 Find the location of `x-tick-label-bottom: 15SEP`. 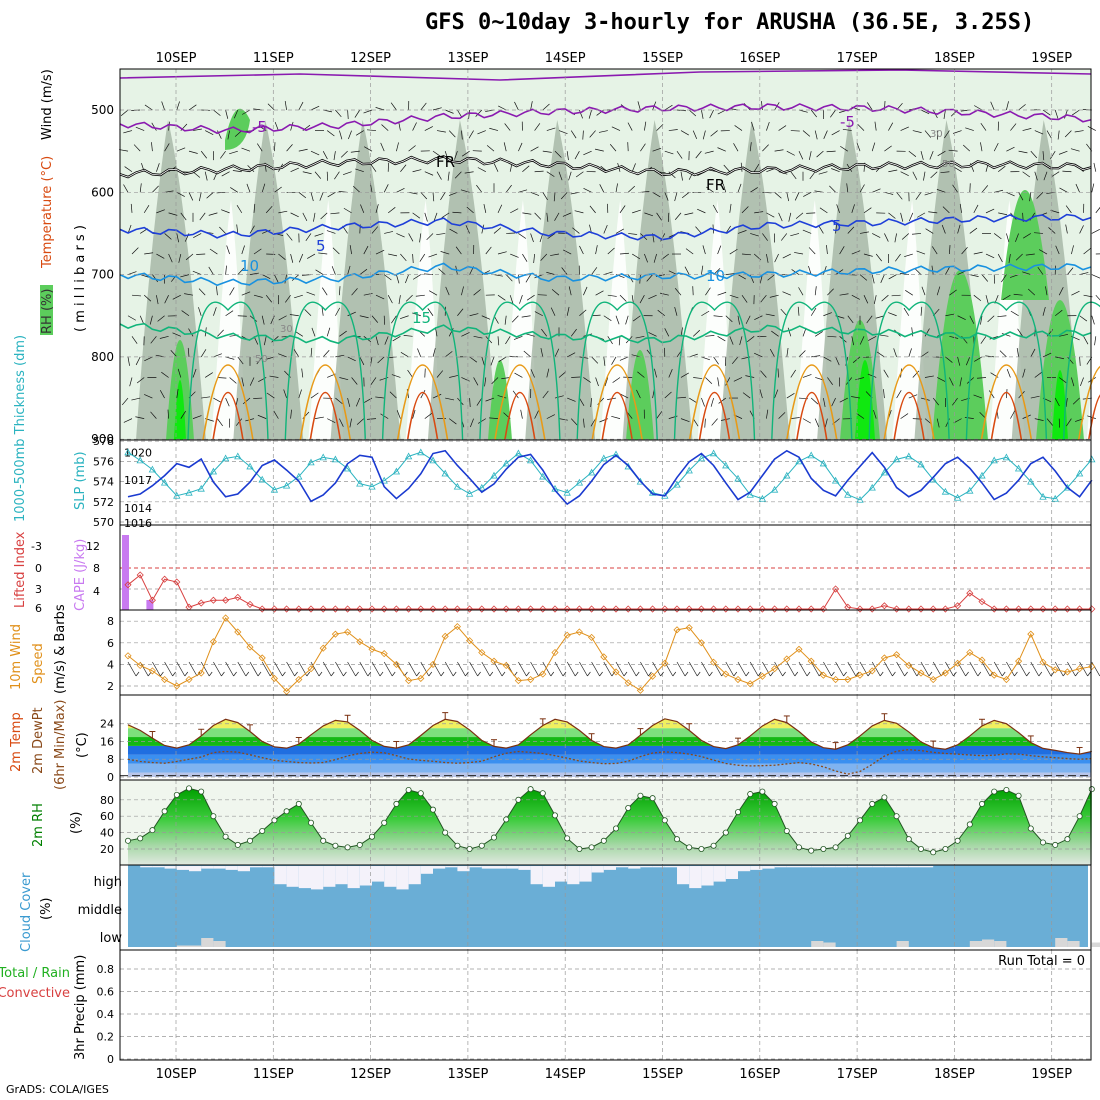

x-tick-label-bottom: 15SEP is located at coordinates (662, 1073).